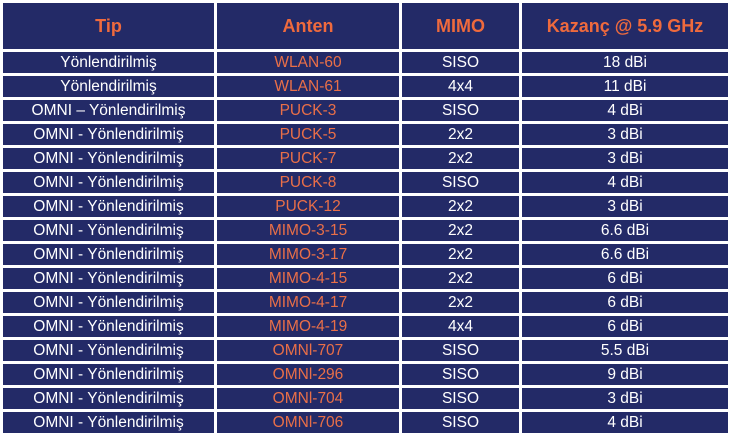 Image resolution: width=731 pixels, height=436 pixels. What do you see at coordinates (308, 326) in the screenshot?
I see `anten-cell: MIMO-4-19` at bounding box center [308, 326].